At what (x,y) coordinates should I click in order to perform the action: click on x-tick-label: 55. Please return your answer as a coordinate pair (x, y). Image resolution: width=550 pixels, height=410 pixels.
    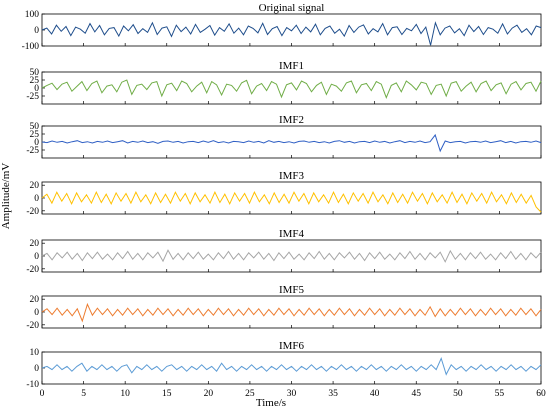
    Looking at the image, I should click on (500, 394).